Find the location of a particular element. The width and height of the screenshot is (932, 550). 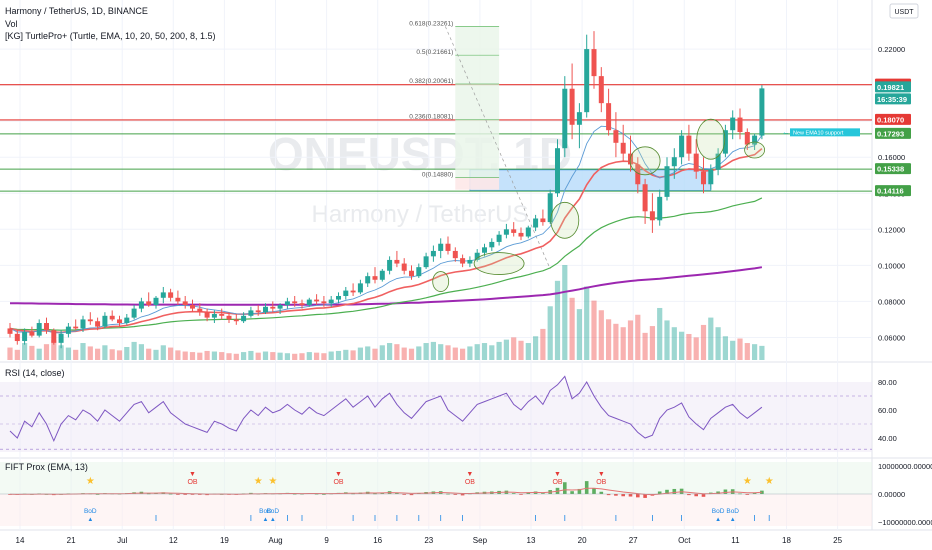

ob-triangle: ▼ is located at coordinates (192, 474).